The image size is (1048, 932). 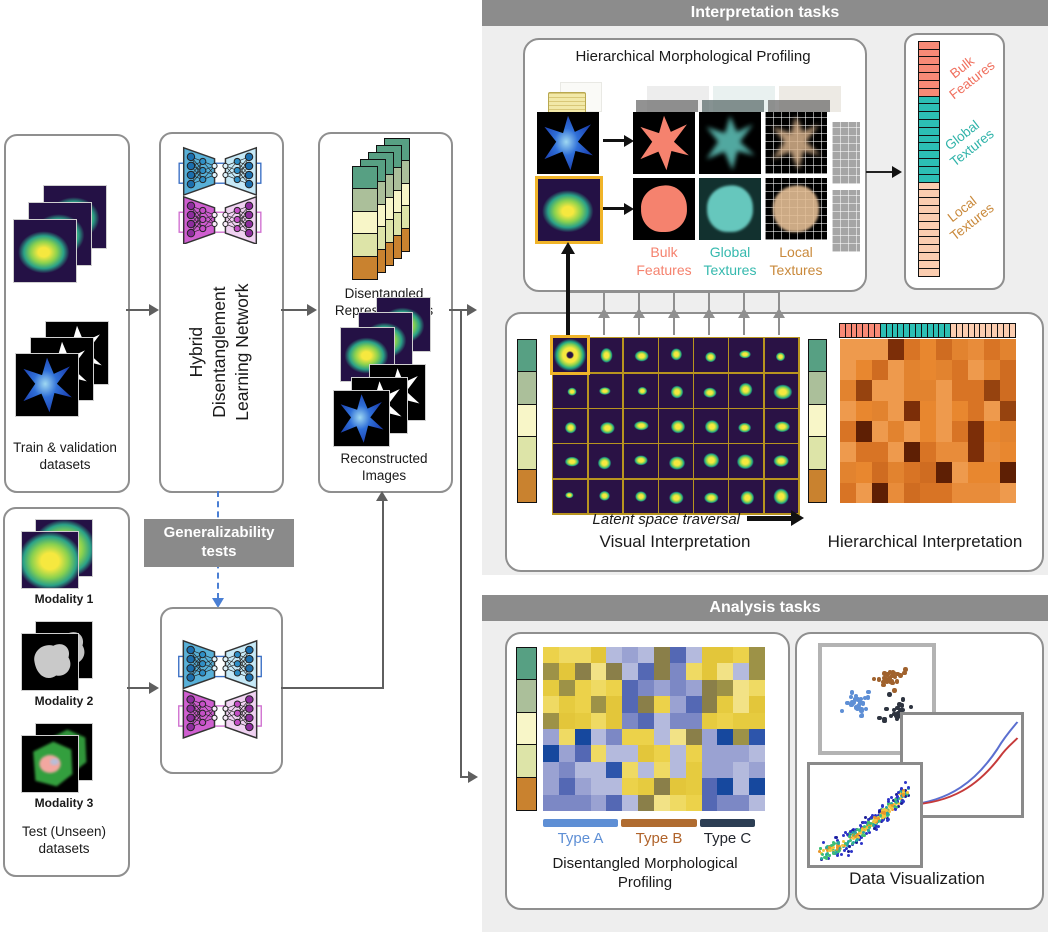 What do you see at coordinates (675, 541) in the screenshot?
I see `visual-interpretation-caption: Visual Interpretation` at bounding box center [675, 541].